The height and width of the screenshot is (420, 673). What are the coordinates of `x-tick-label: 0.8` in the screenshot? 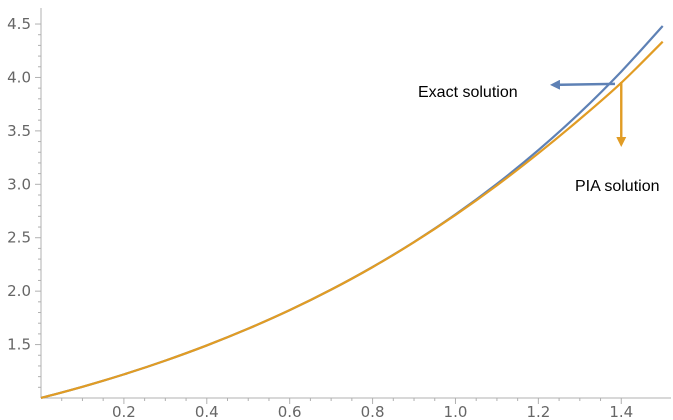 It's located at (373, 411).